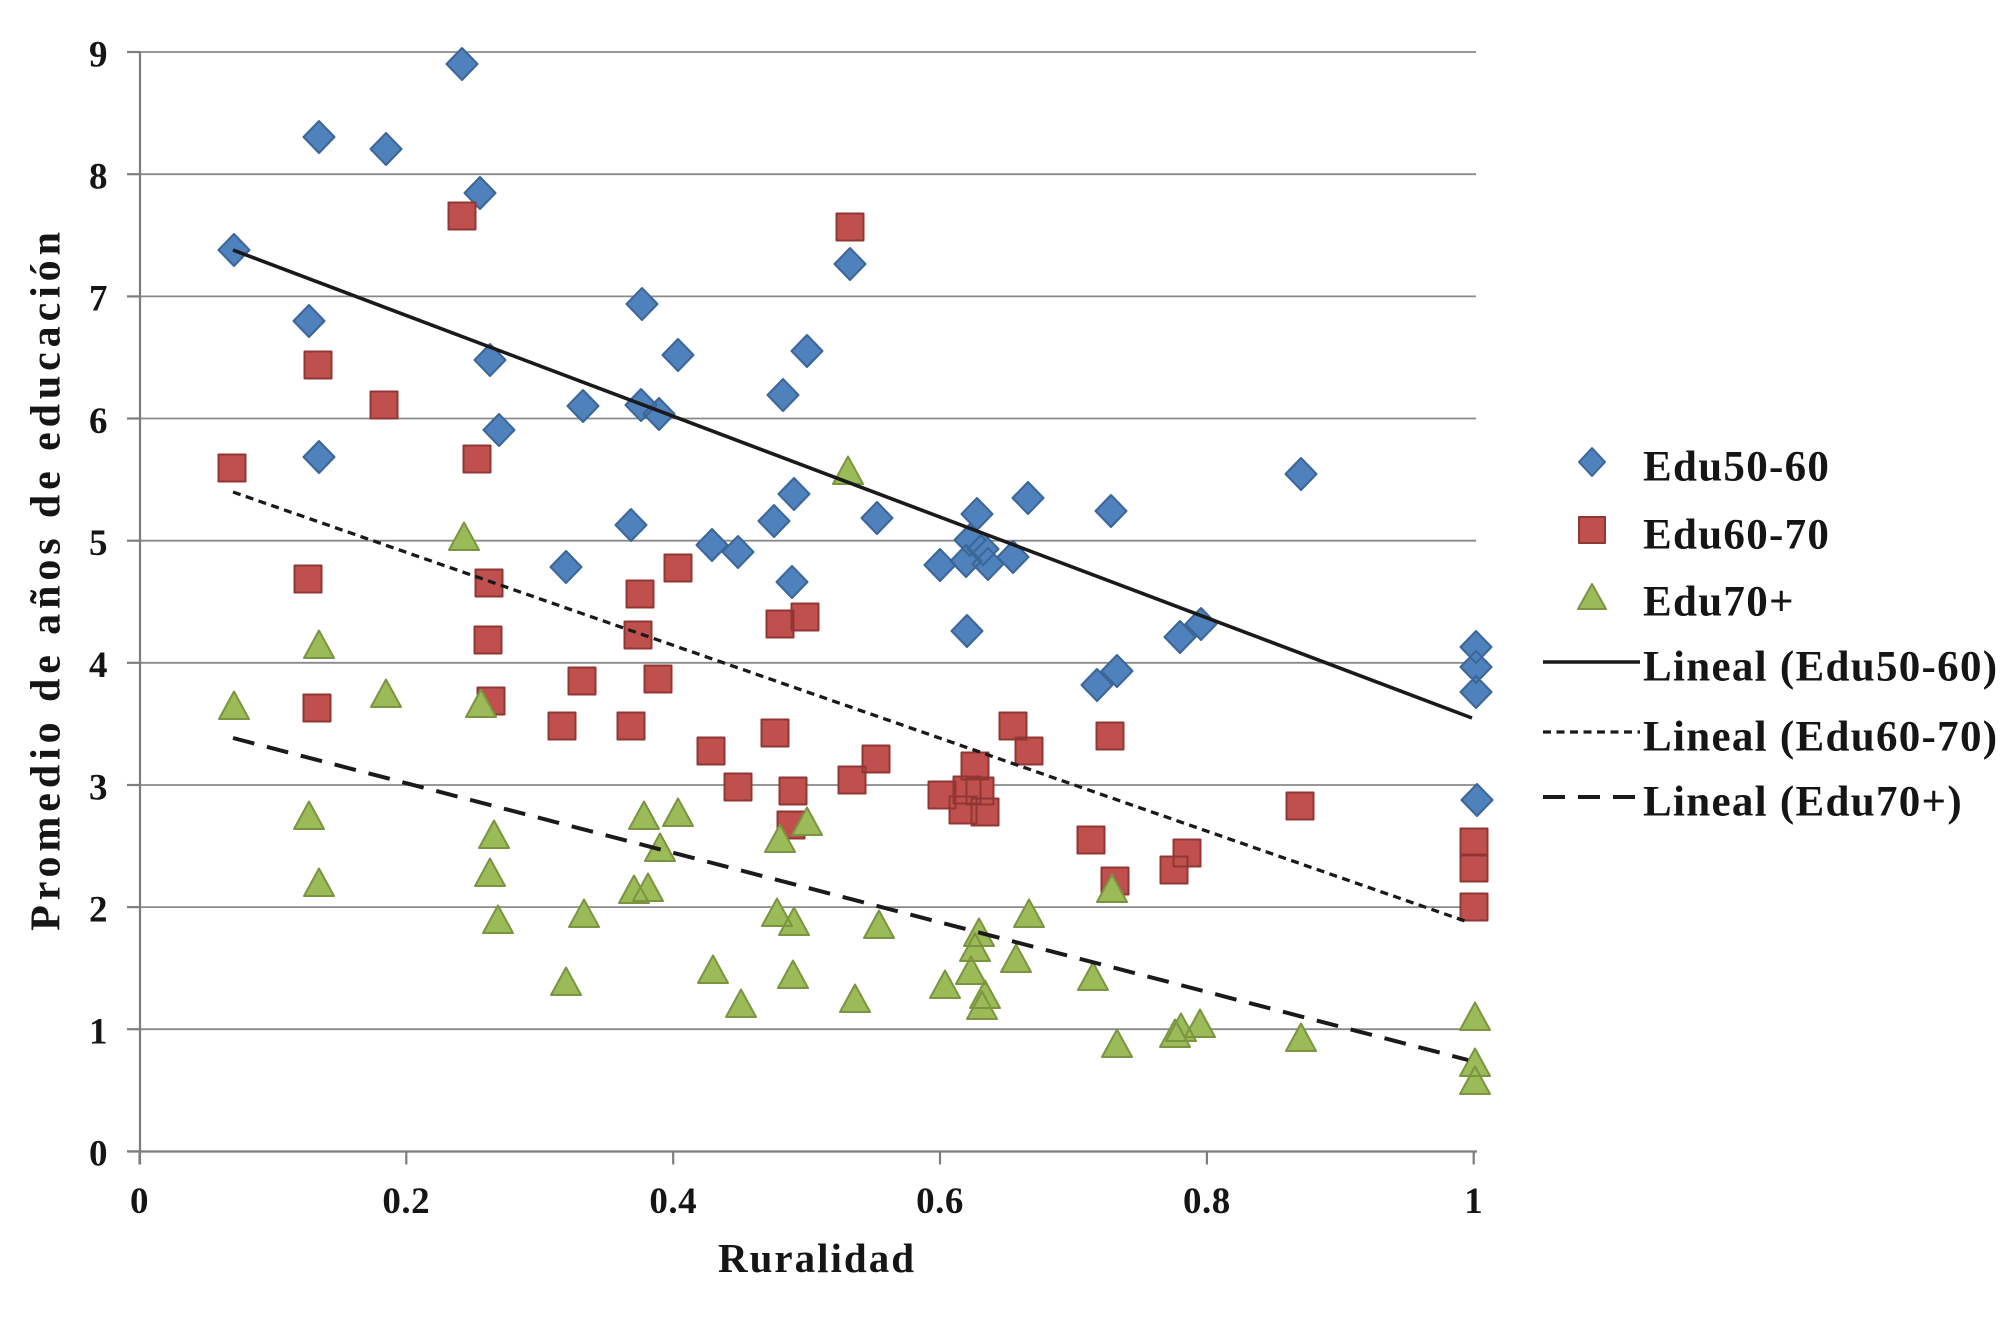 This screenshot has height=1333, width=2015. What do you see at coordinates (98, 665) in the screenshot?
I see `svg-text: 4` at bounding box center [98, 665].